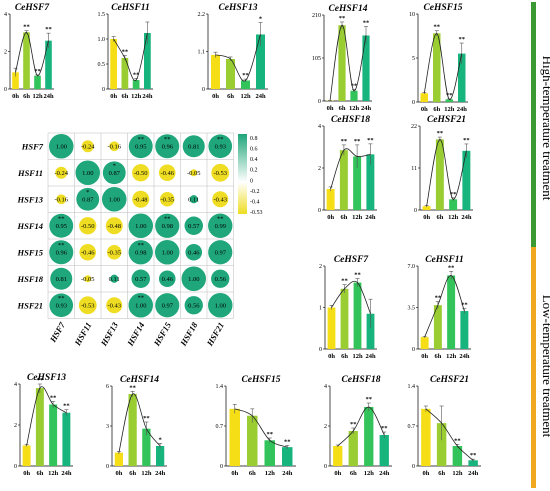 The width and height of the screenshot is (550, 491). Describe the element at coordinates (114, 252) in the screenshot. I see `correlation-value: -0.35` at that location.